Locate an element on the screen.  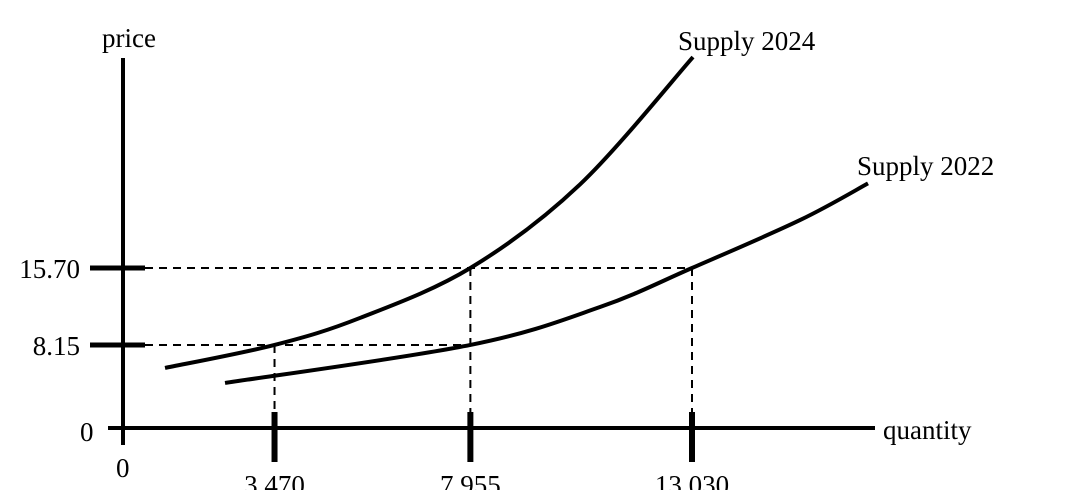
y-tick-label: 15.70 is located at coordinates (49, 269).